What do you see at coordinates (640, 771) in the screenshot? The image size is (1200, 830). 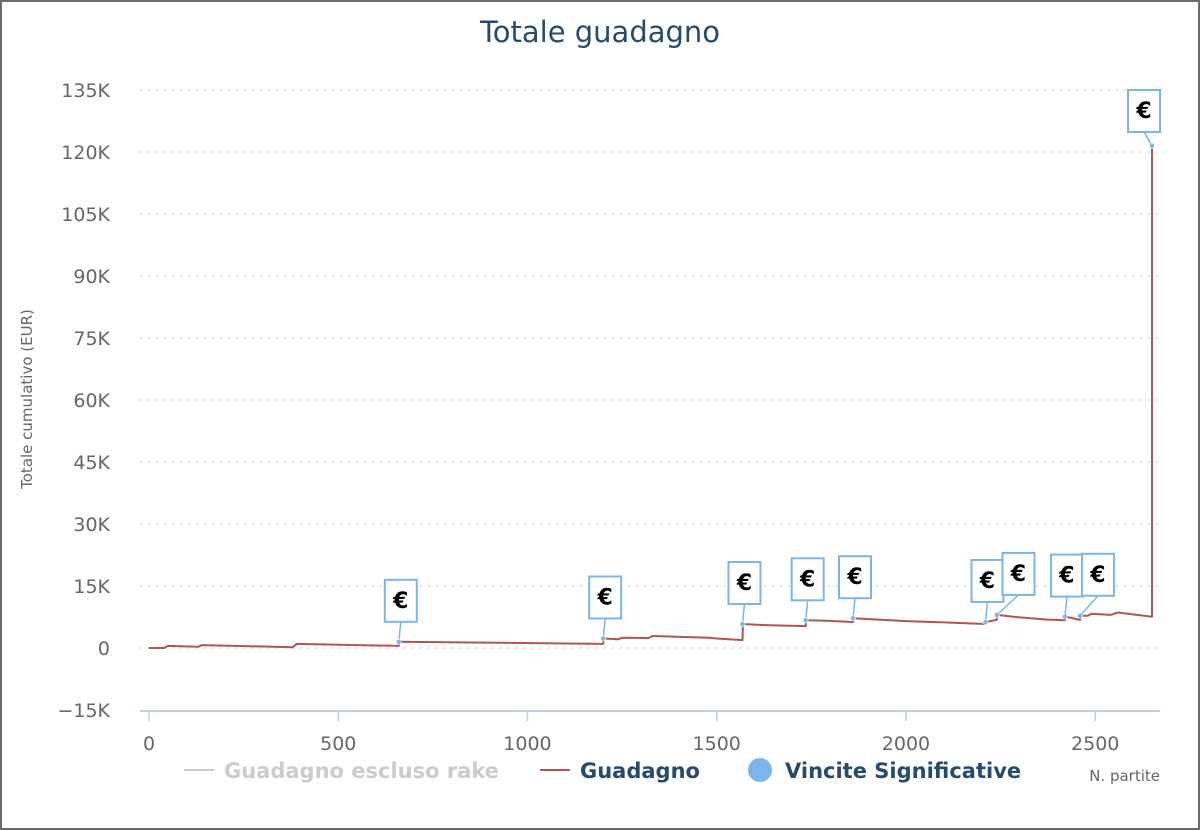 I see `legend-label: Guadagno` at bounding box center [640, 771].